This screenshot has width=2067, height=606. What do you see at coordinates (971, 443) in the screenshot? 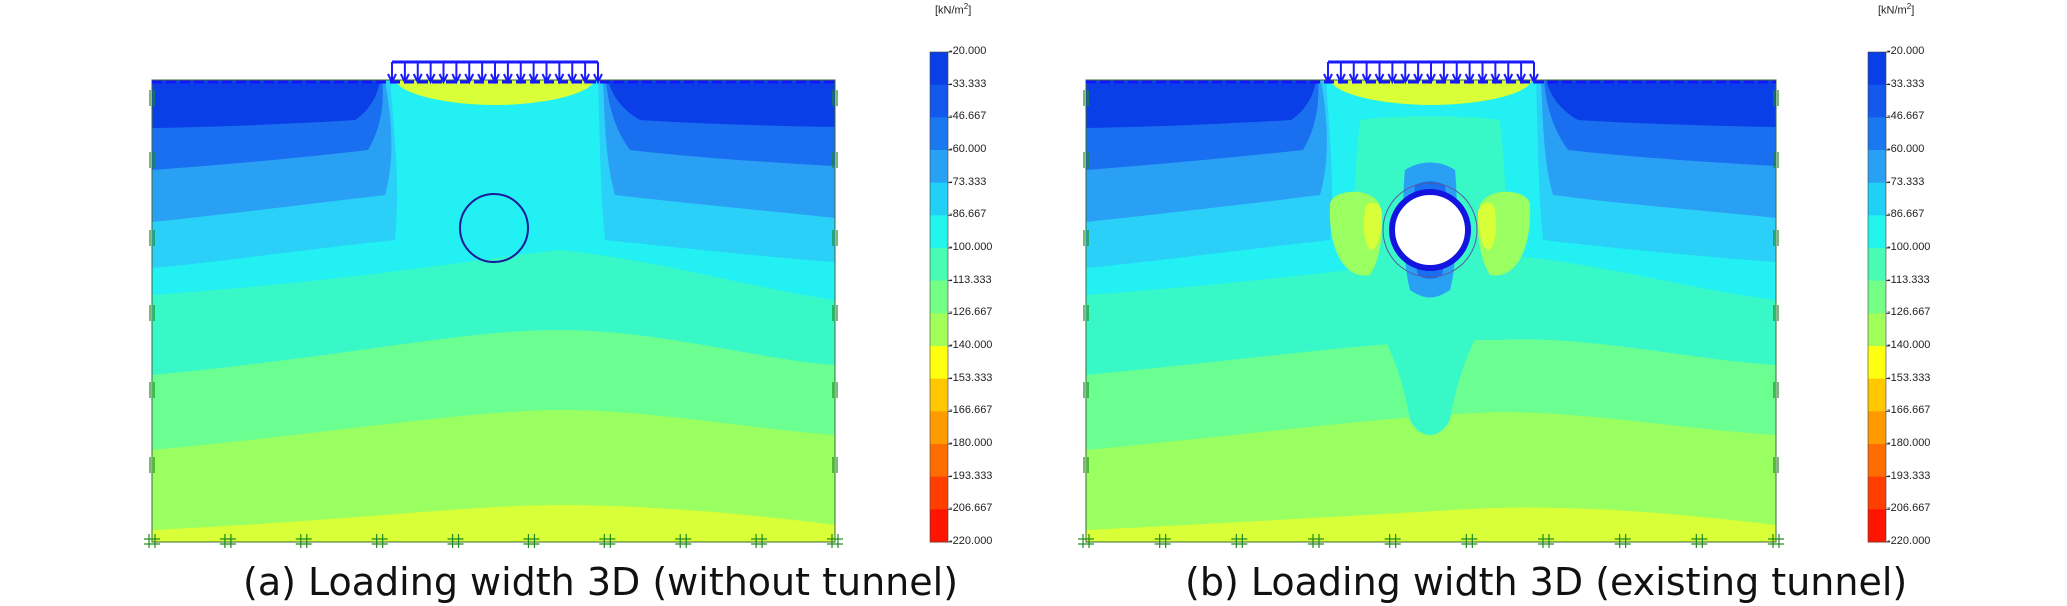
I see `legend-tick-label: -180.000` at bounding box center [971, 443].